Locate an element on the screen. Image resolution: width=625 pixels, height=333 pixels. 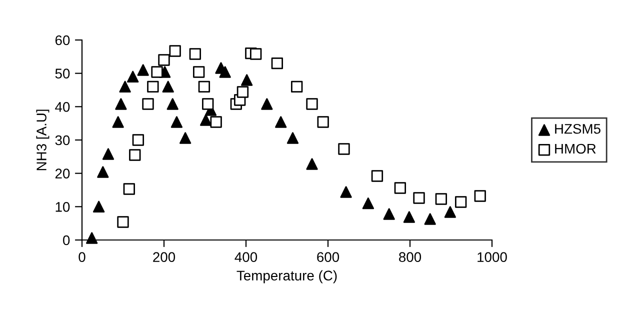
x-tick-label: 600 is located at coordinates (328, 257).